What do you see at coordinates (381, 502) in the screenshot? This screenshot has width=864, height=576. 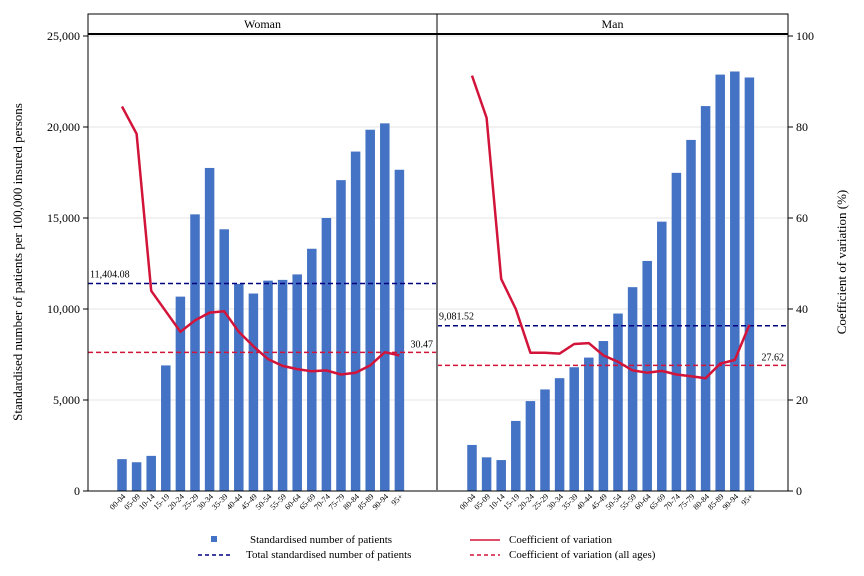 I see `x-tick-woman-90-94: 90-94` at bounding box center [381, 502].